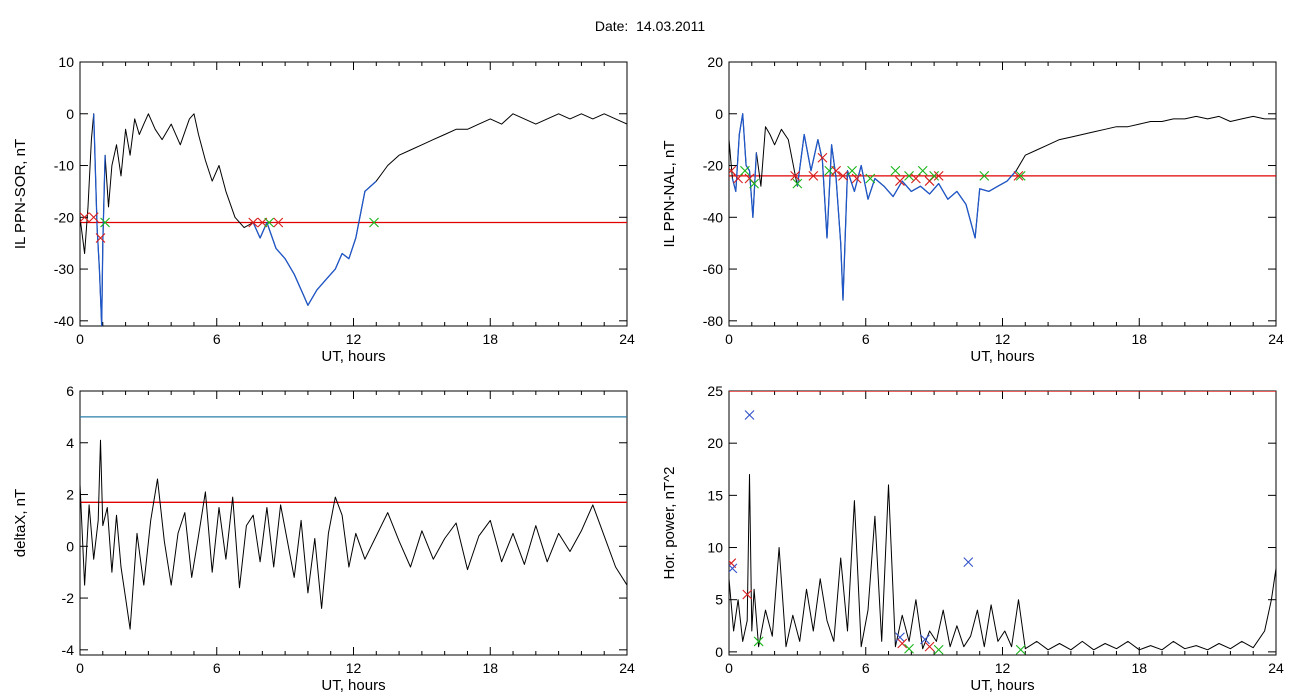  What do you see at coordinates (669, 523) in the screenshot?
I see `y-axis-label: Hor. power, nT^2` at bounding box center [669, 523].